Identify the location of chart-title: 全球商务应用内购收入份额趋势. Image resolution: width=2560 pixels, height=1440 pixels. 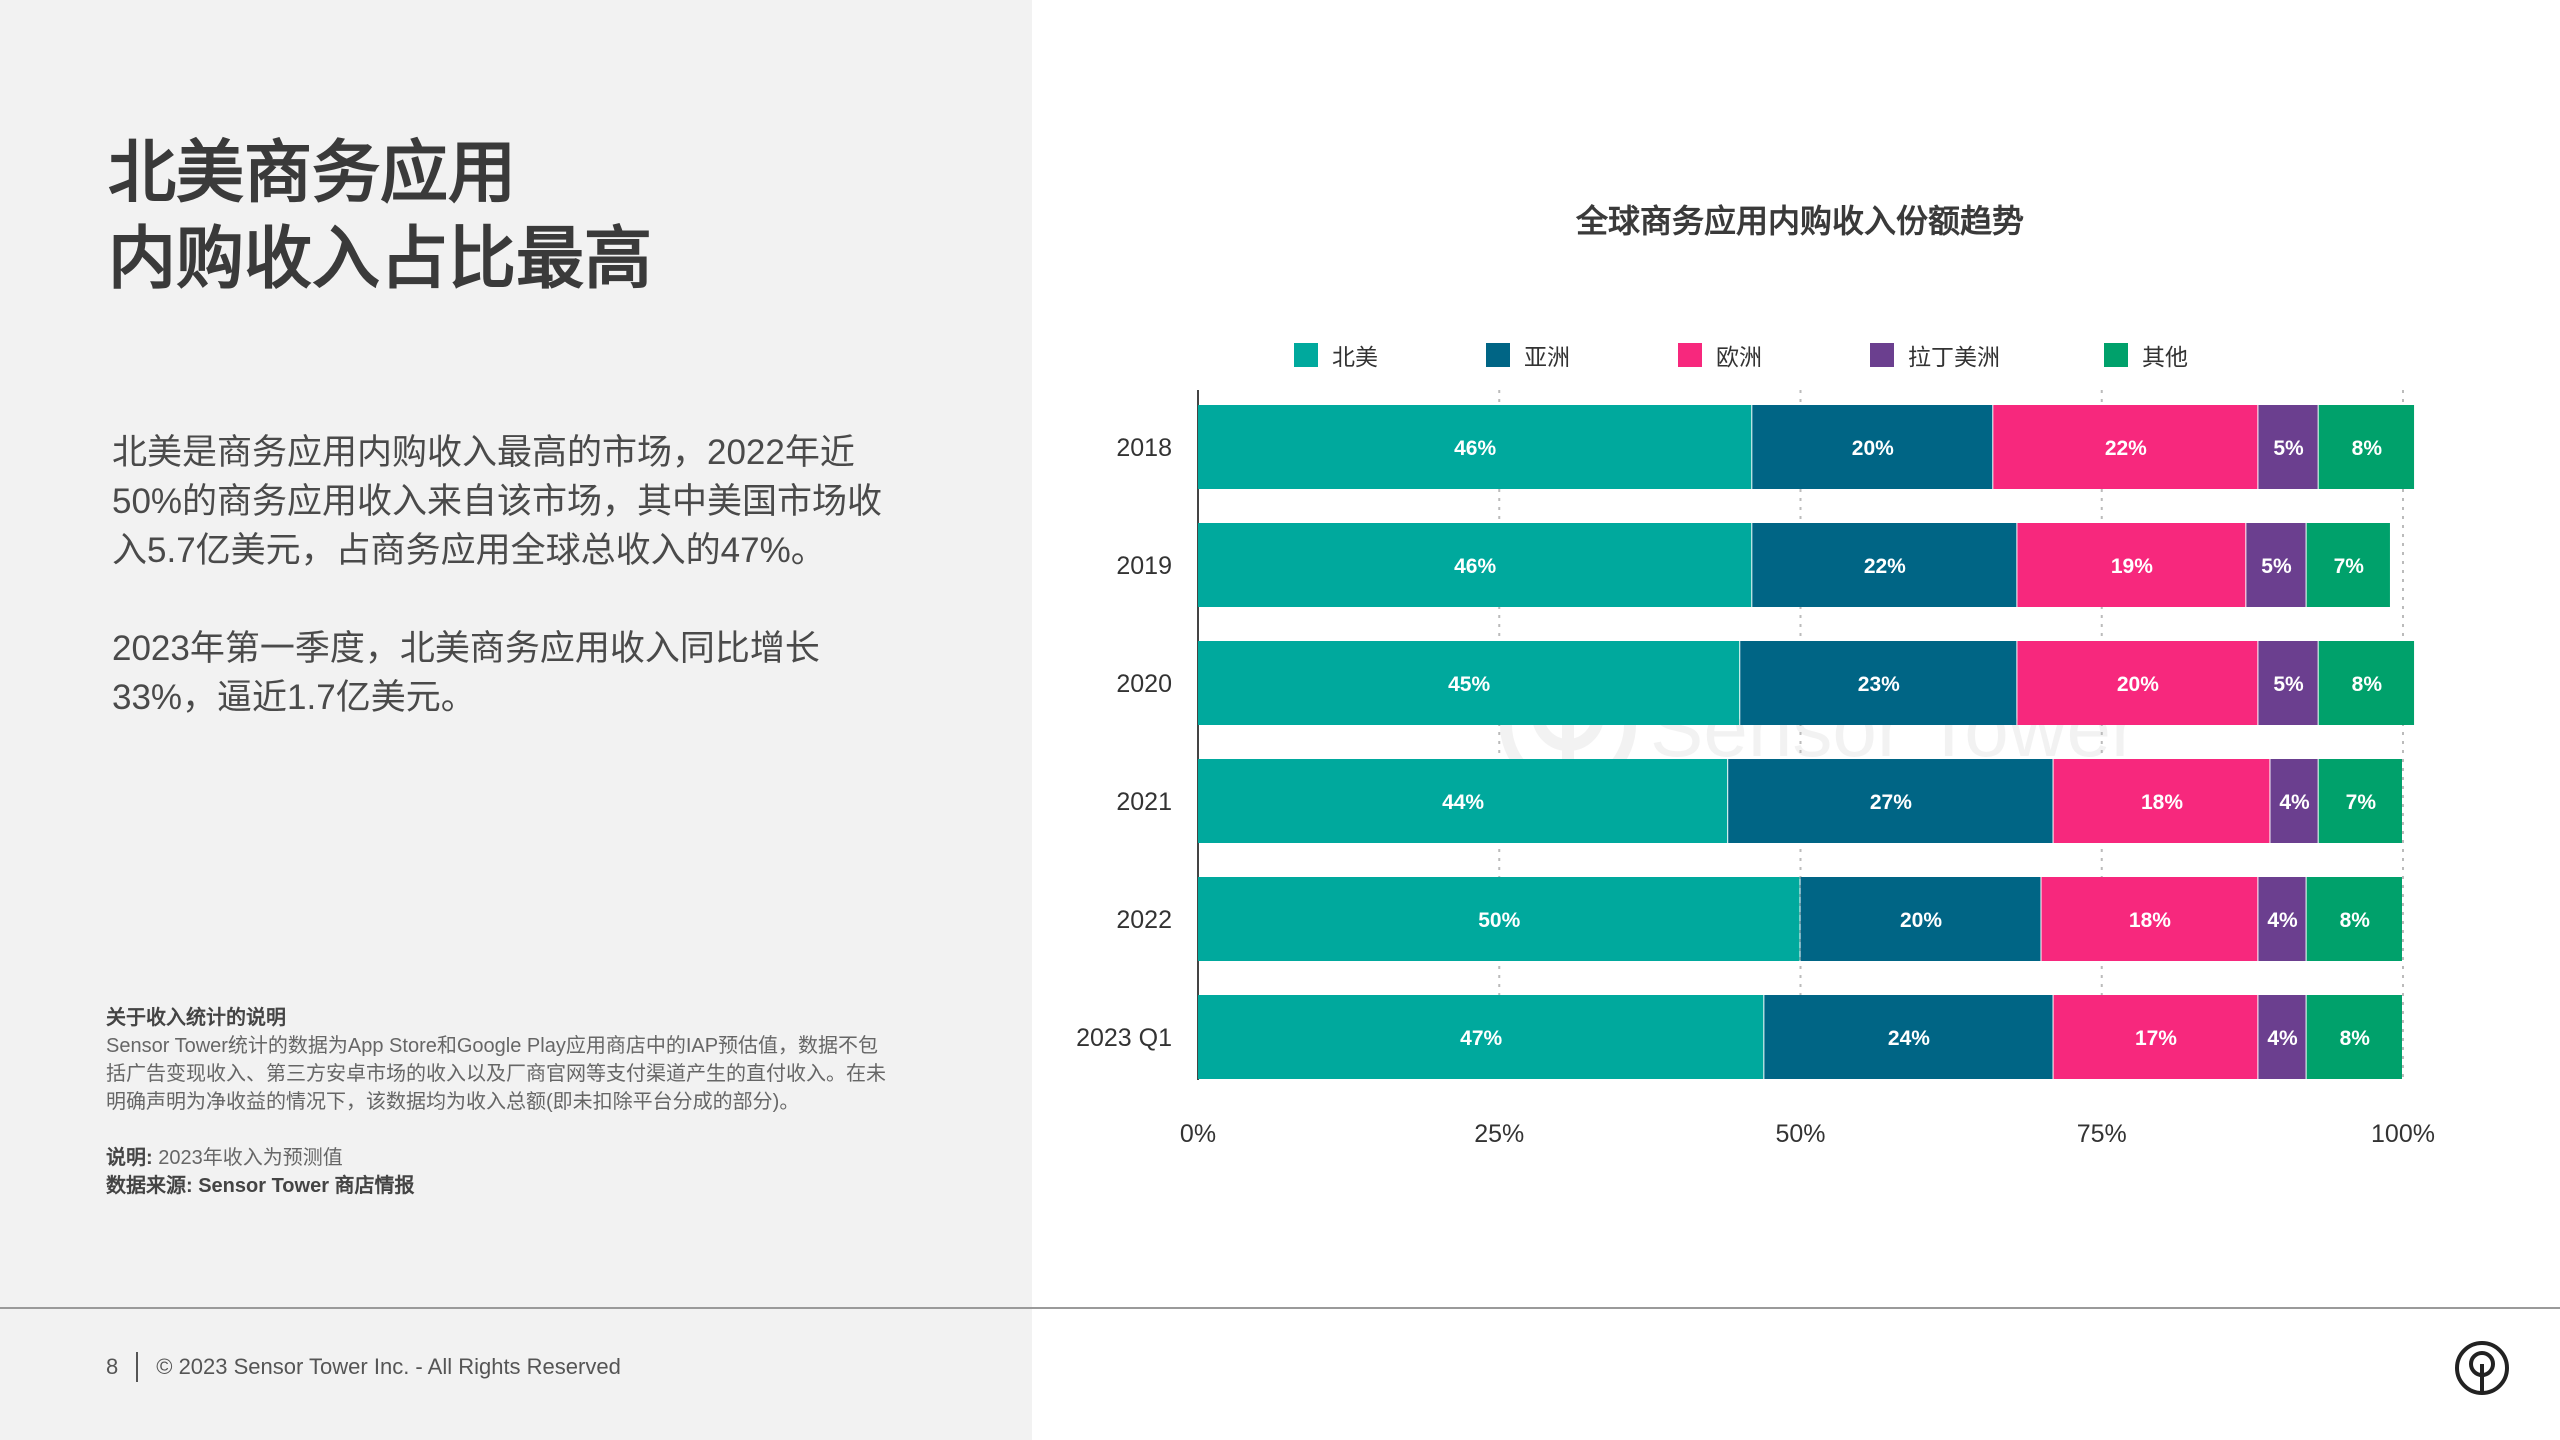
(1799, 221).